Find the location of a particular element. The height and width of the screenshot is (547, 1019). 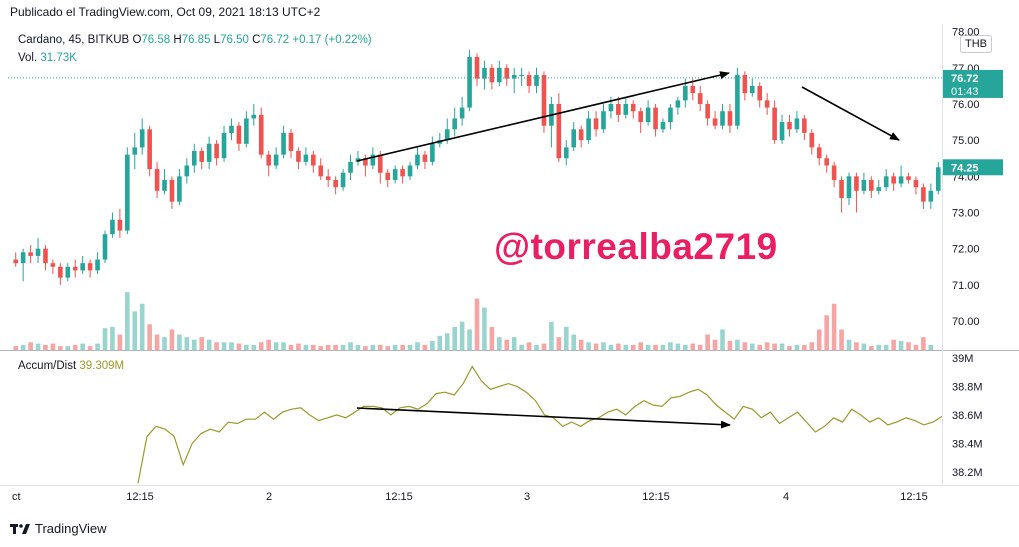

author-watermark: @torrealba2719 is located at coordinates (636, 246).